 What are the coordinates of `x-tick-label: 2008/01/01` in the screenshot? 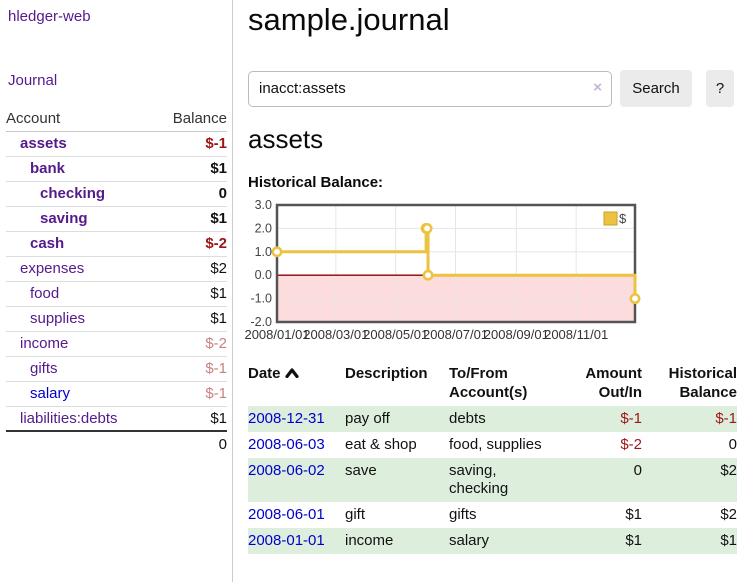 It's located at (276, 334).